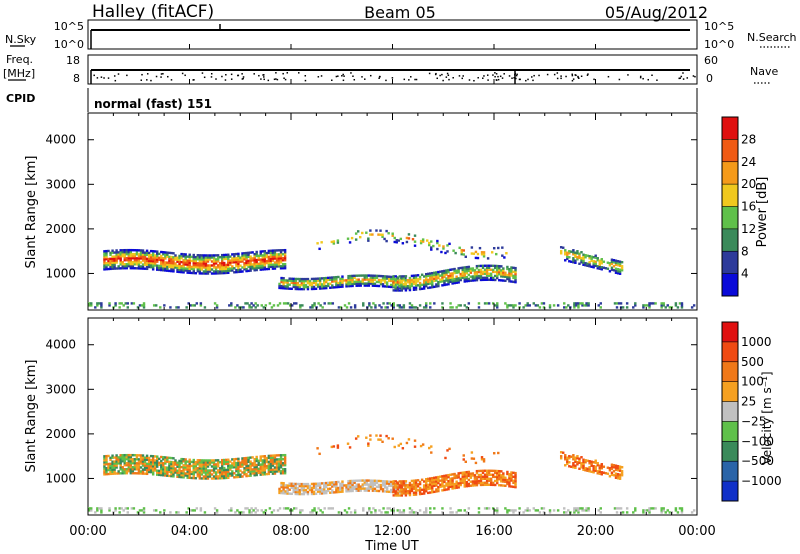 The height and width of the screenshot is (554, 800). I want to click on y-tick-label: 1000, so click(60, 273).